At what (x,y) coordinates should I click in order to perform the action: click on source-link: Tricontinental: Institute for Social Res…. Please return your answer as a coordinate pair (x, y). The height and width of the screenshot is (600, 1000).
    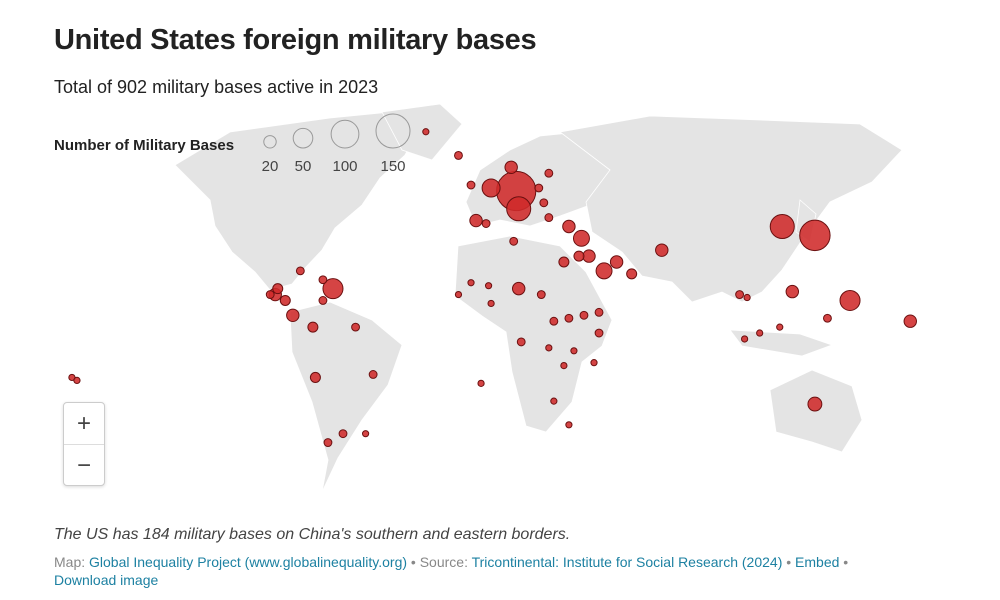
    Looking at the image, I should click on (627, 562).